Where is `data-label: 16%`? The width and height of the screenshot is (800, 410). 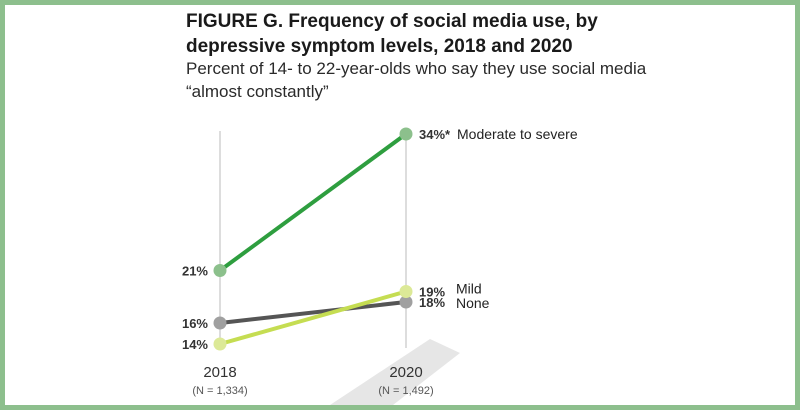
data-label: 16% is located at coordinates (195, 323).